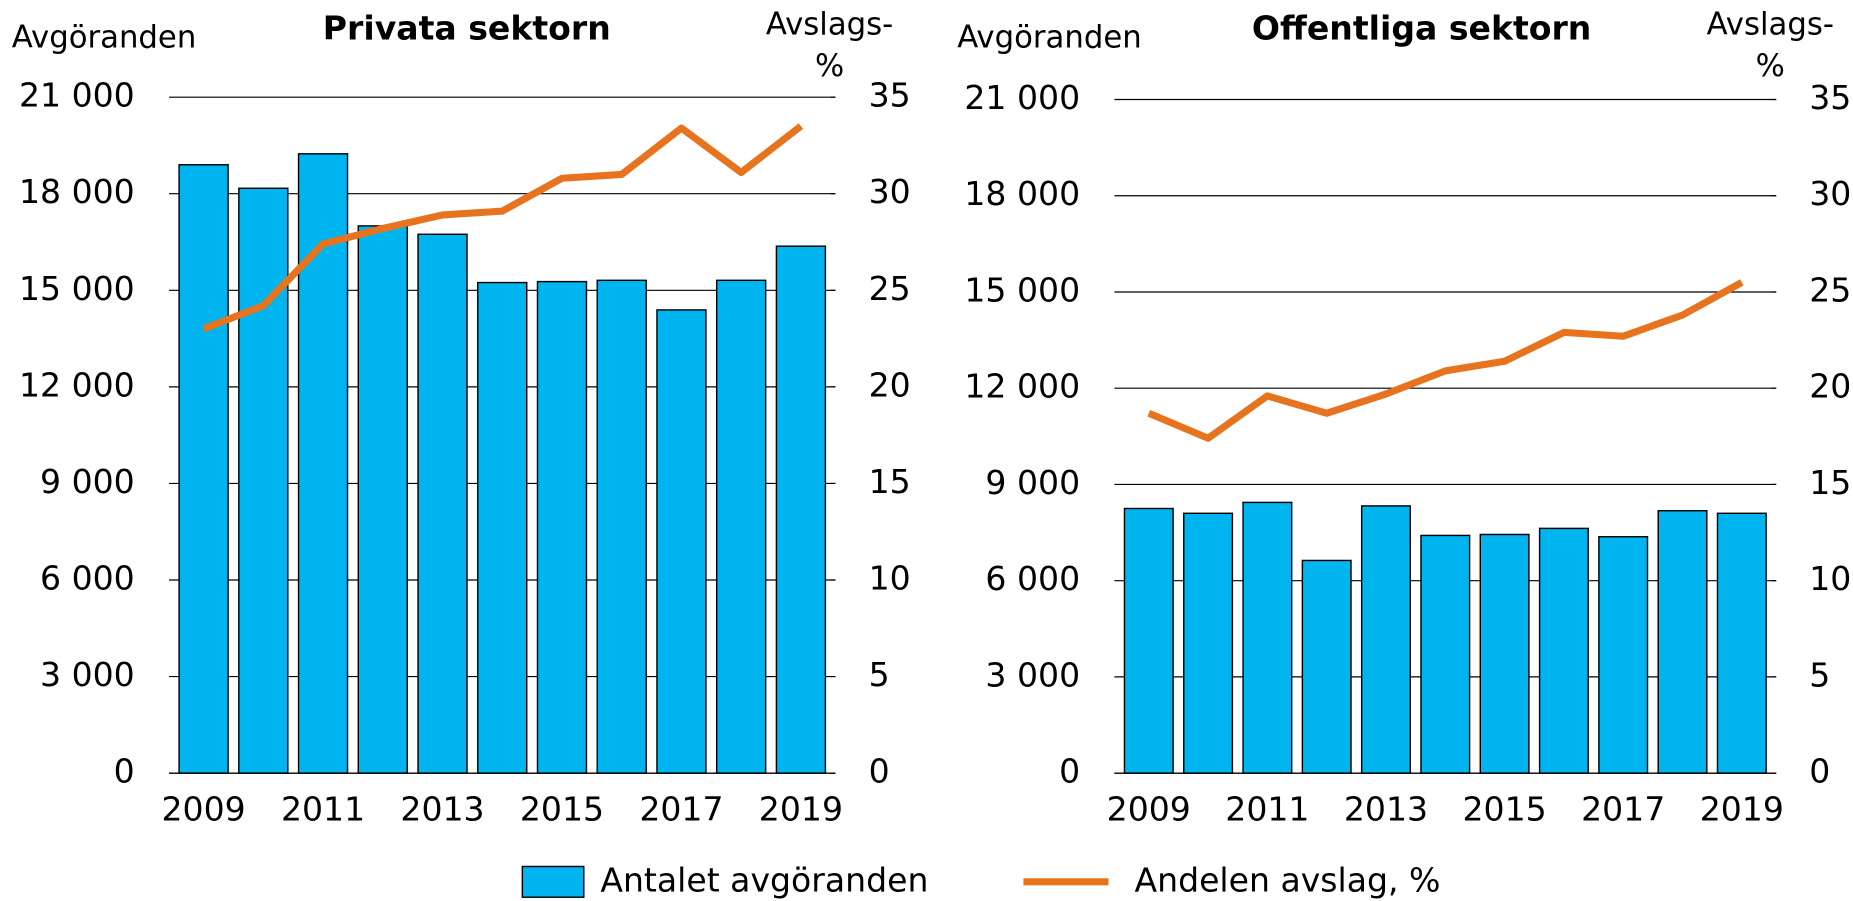  What do you see at coordinates (1421, 27) in the screenshot?
I see `chart-title: Offentliga sektorn` at bounding box center [1421, 27].